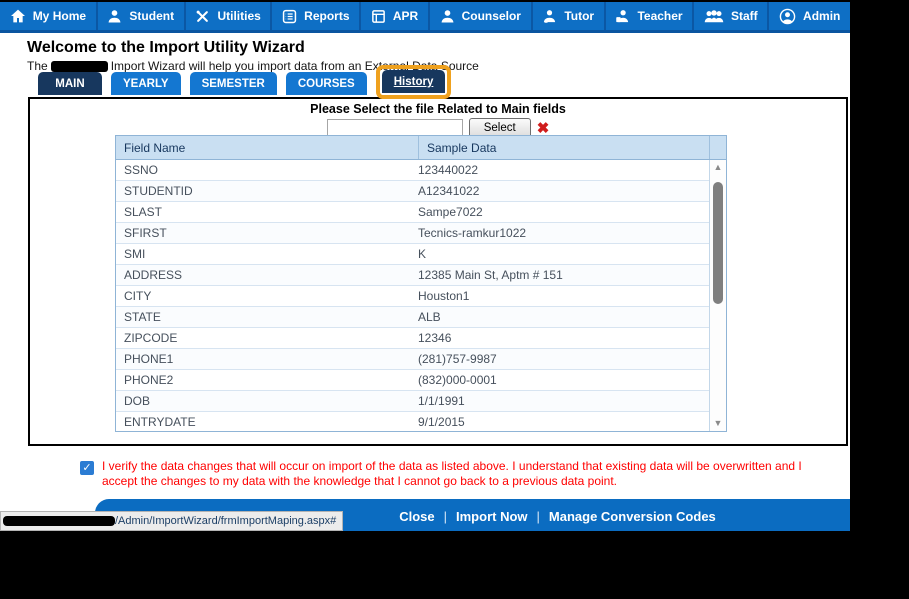  I want to click on nav-item-teacher: Teacher, so click(650, 16).